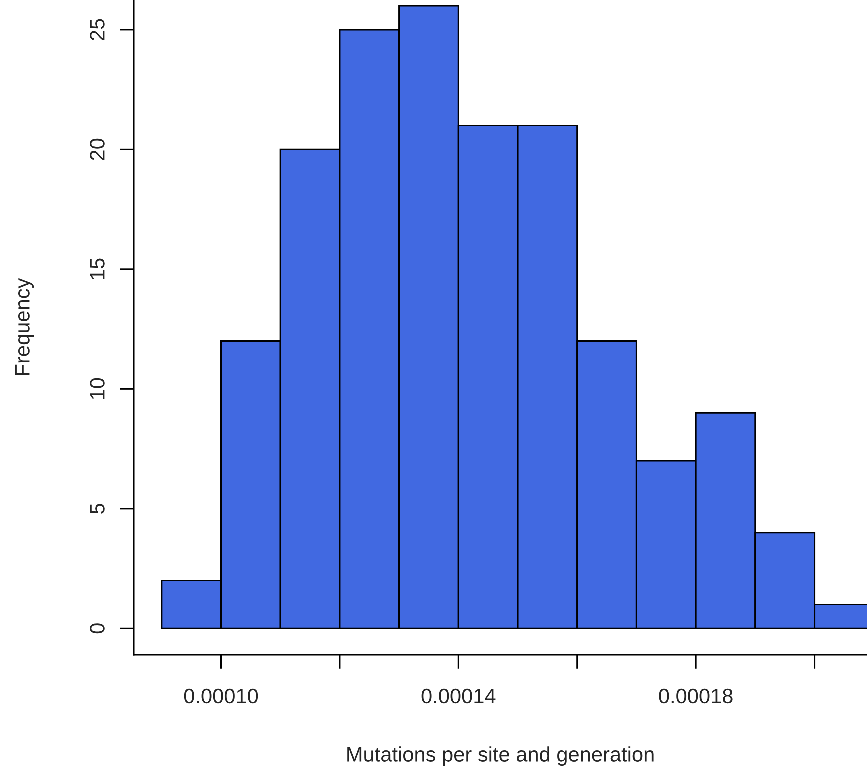 This screenshot has height=783, width=867. What do you see at coordinates (221, 696) in the screenshot?
I see `x-tick-label: 0.00010` at bounding box center [221, 696].